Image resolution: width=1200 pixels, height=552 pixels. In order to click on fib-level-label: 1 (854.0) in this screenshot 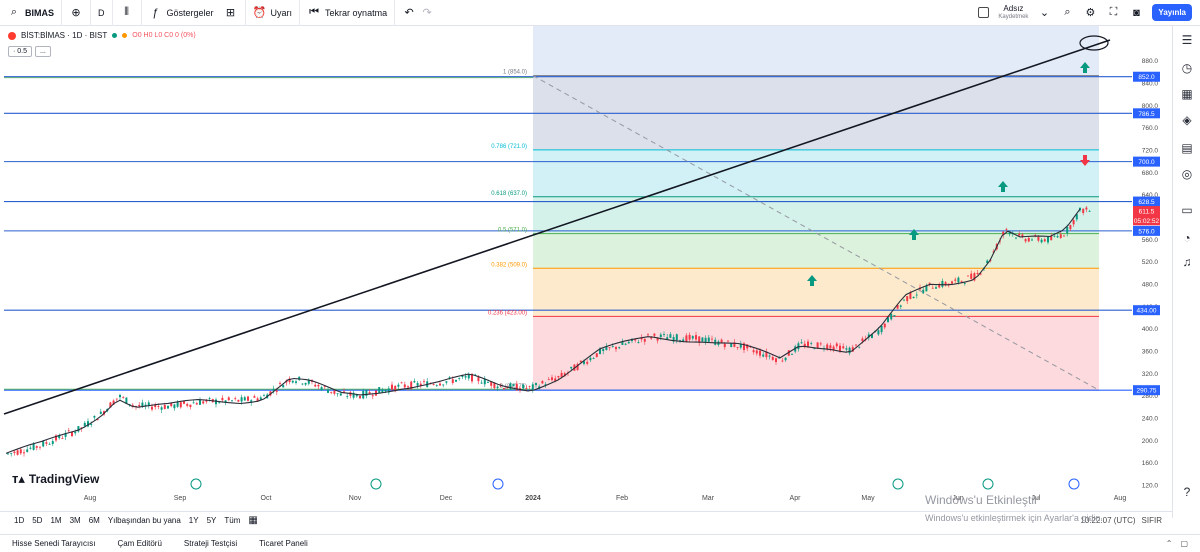, I will do `click(515, 73)`.